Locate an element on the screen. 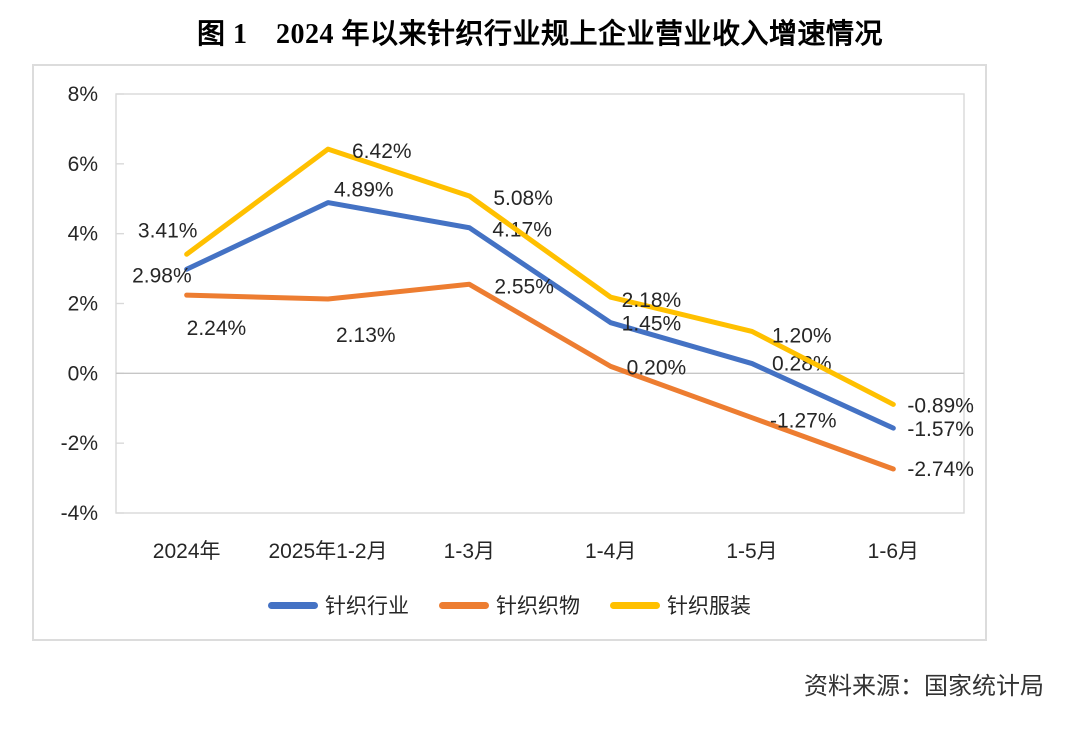 This screenshot has height=732, width=1080. x-axis-label: 1-4月 is located at coordinates (610, 551).